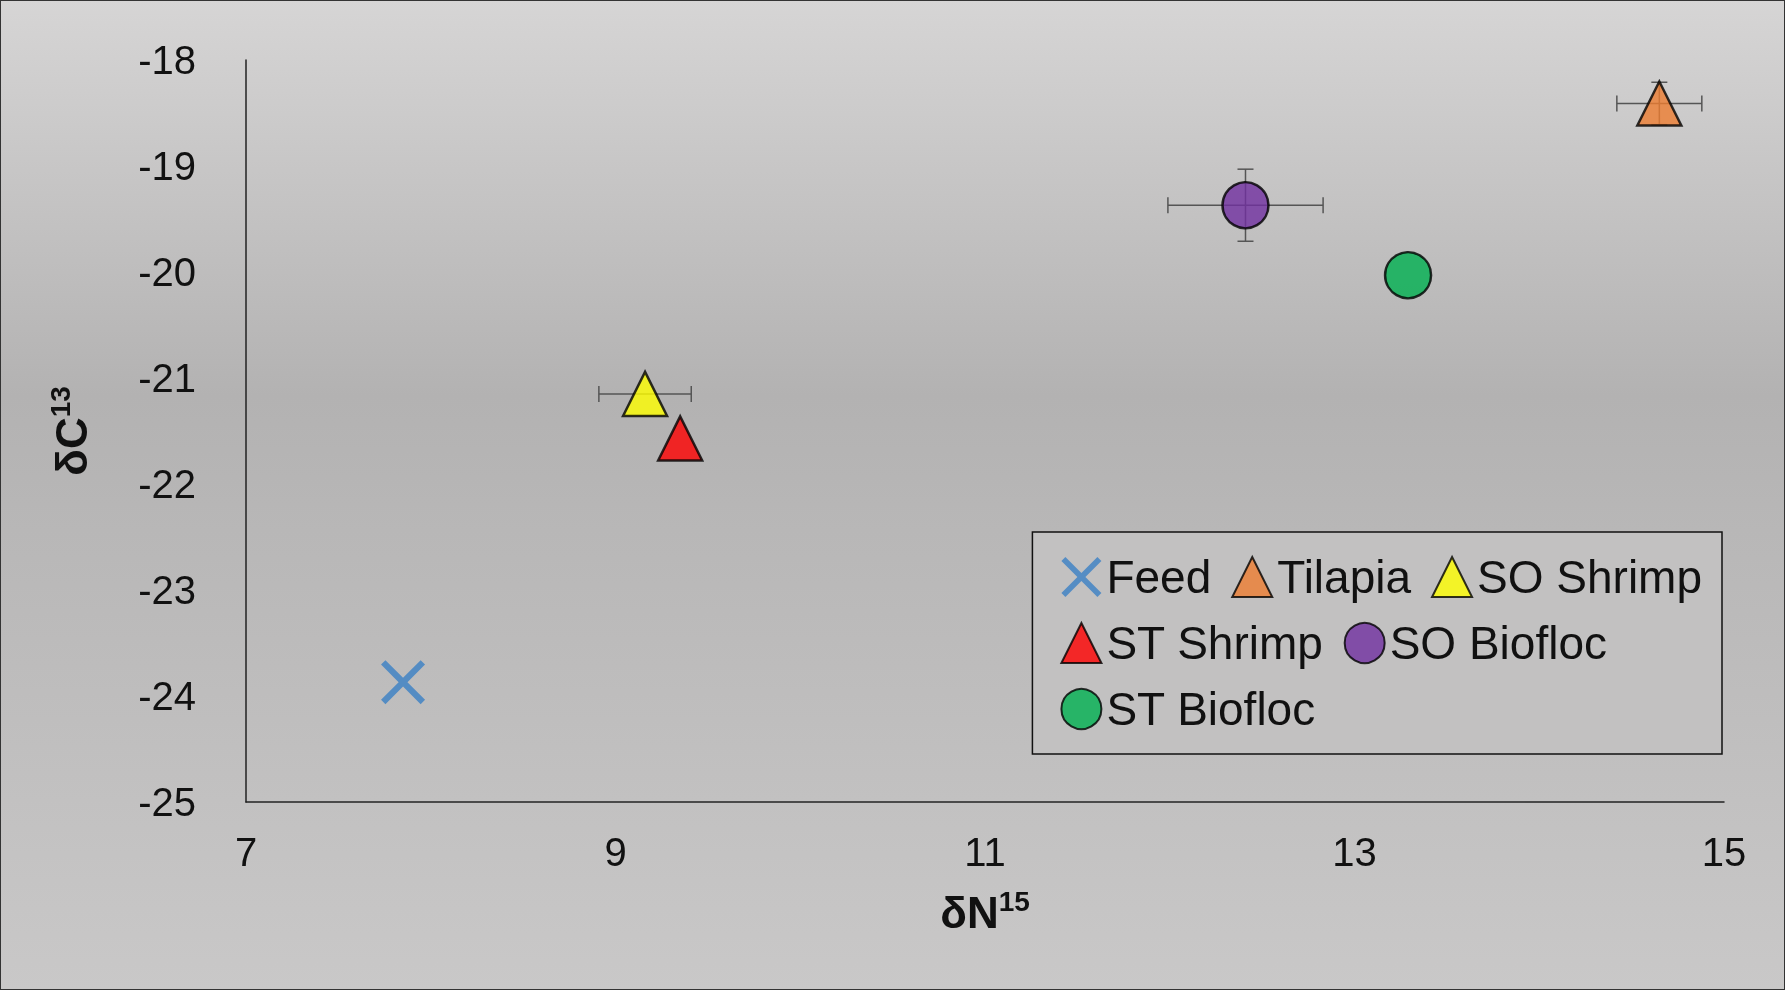  I want to click on legend-label: ST Shrimp, so click(1214, 643).